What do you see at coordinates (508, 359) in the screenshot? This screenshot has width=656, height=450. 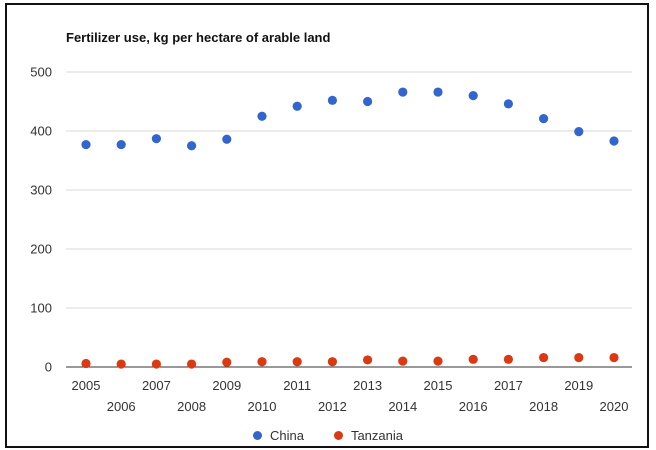 I see `data-point-tanzania-2017` at bounding box center [508, 359].